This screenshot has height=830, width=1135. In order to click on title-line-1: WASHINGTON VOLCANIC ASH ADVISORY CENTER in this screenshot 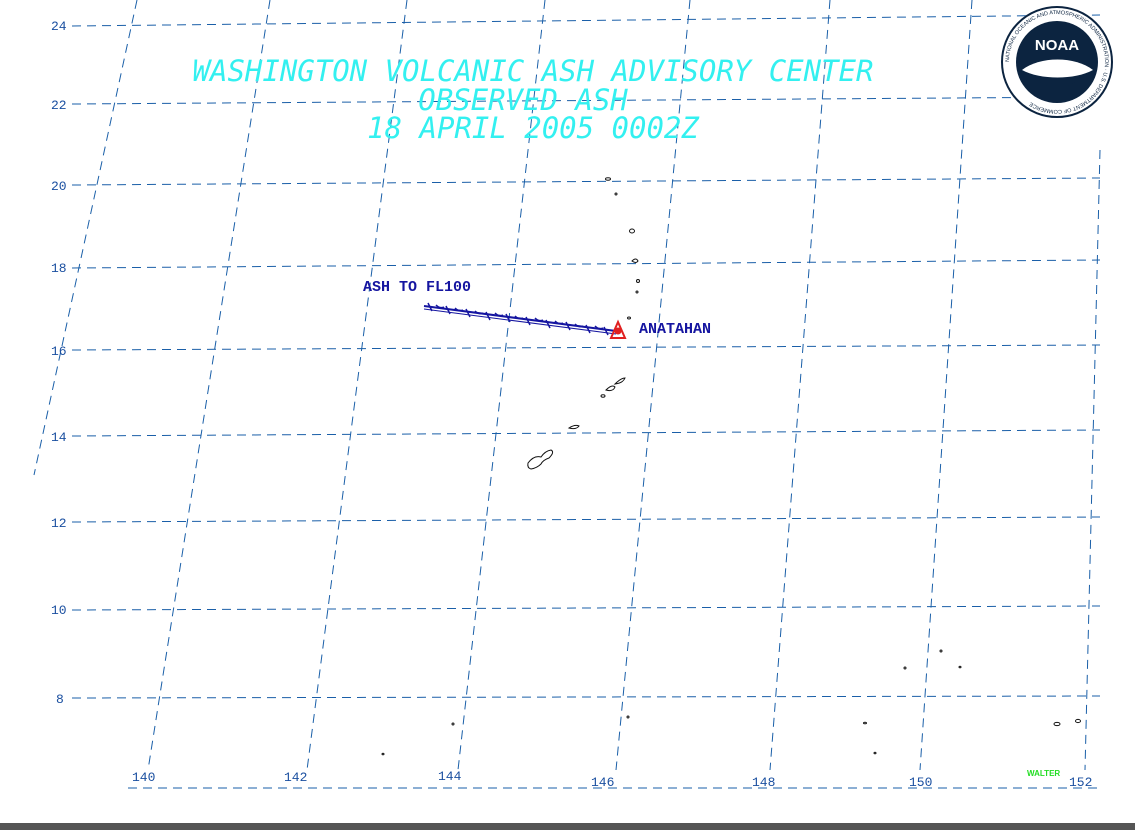, I will do `click(533, 71)`.